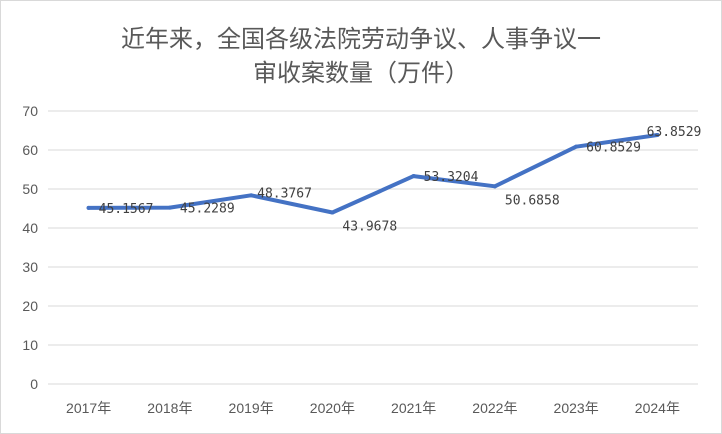  Describe the element at coordinates (30, 345) in the screenshot. I see `y-tick-label: 10` at that location.